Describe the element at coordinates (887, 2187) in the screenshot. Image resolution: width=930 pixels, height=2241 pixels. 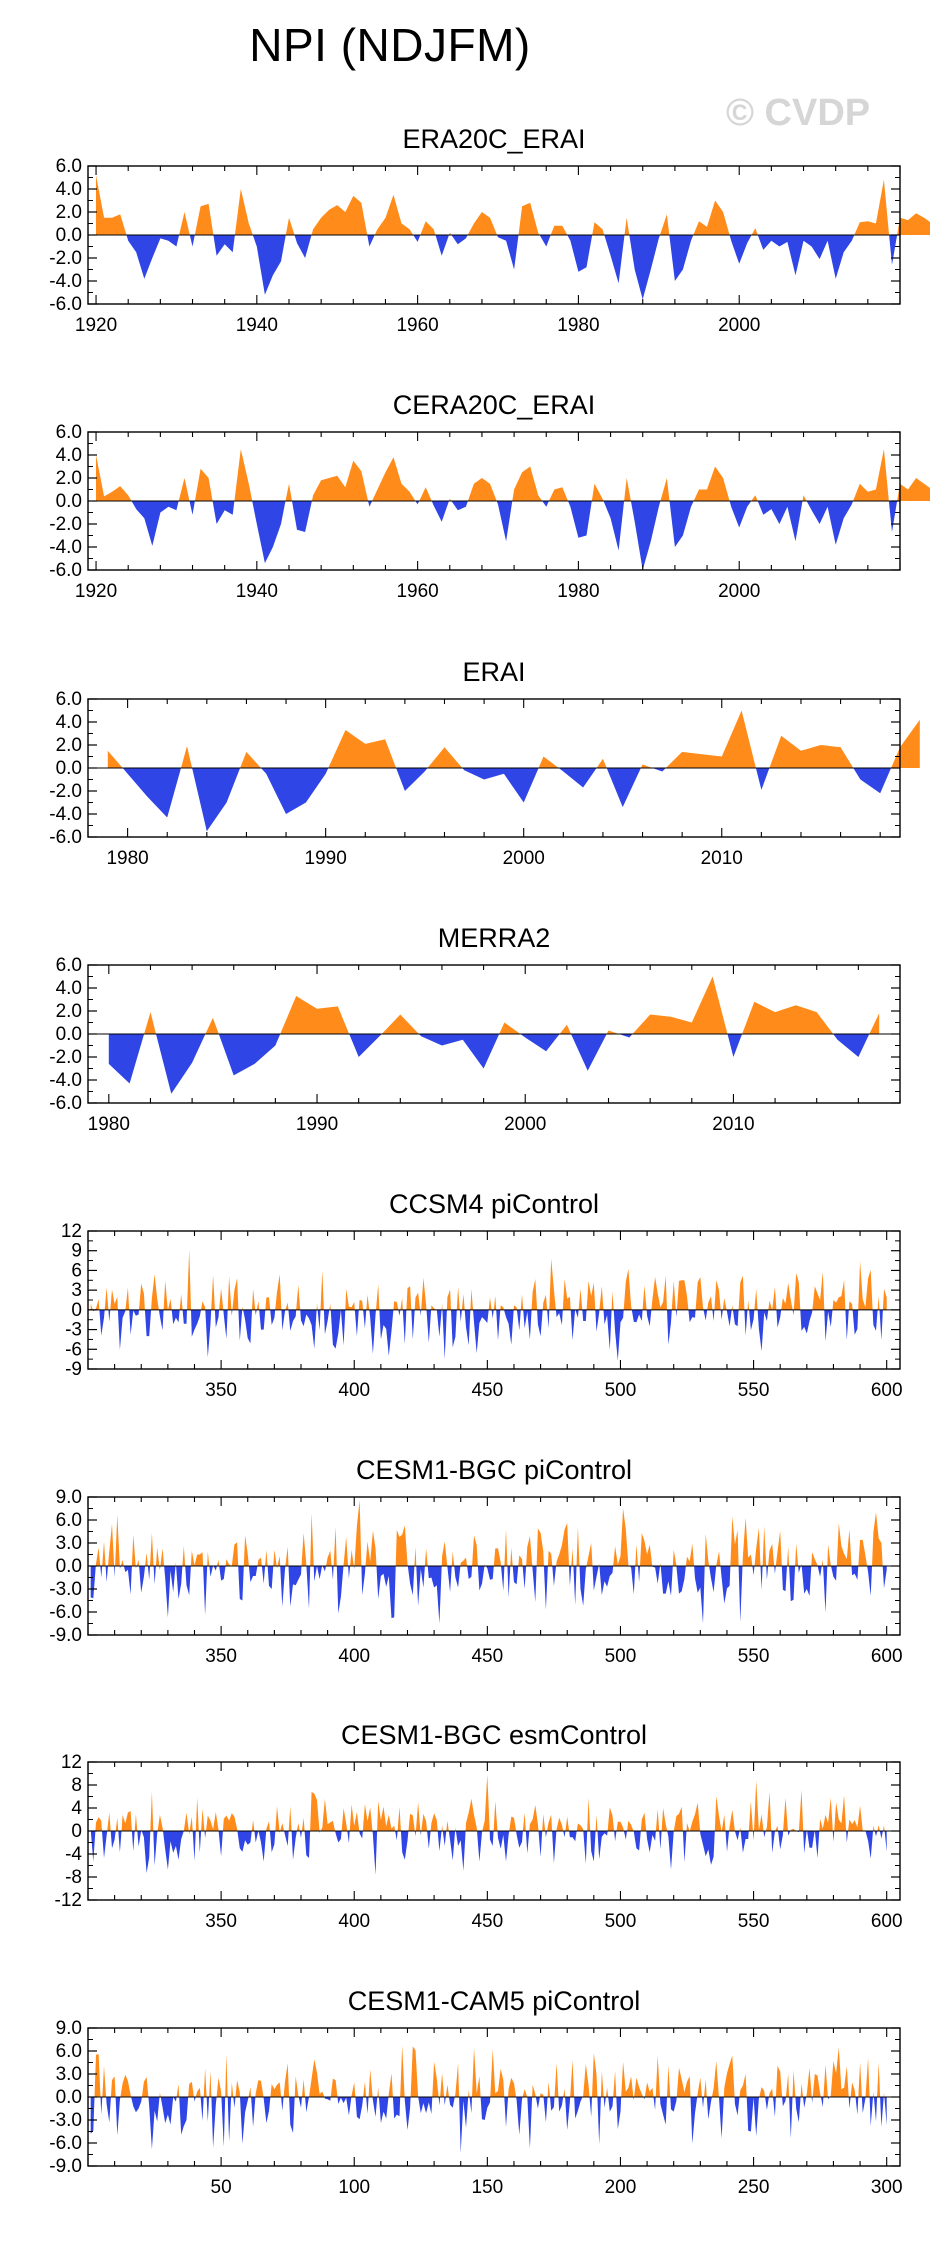
I see `x-tick-label: 300` at that location.